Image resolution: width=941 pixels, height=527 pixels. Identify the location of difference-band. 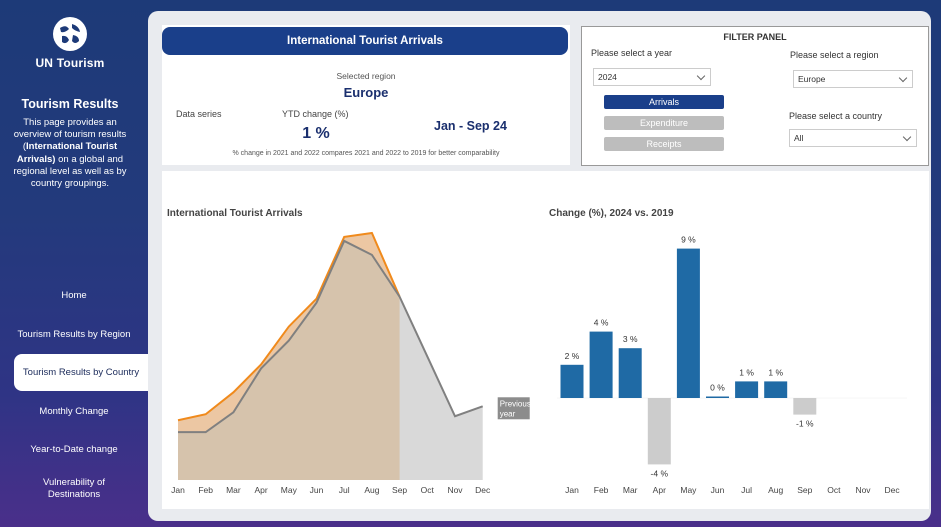
(289, 332).